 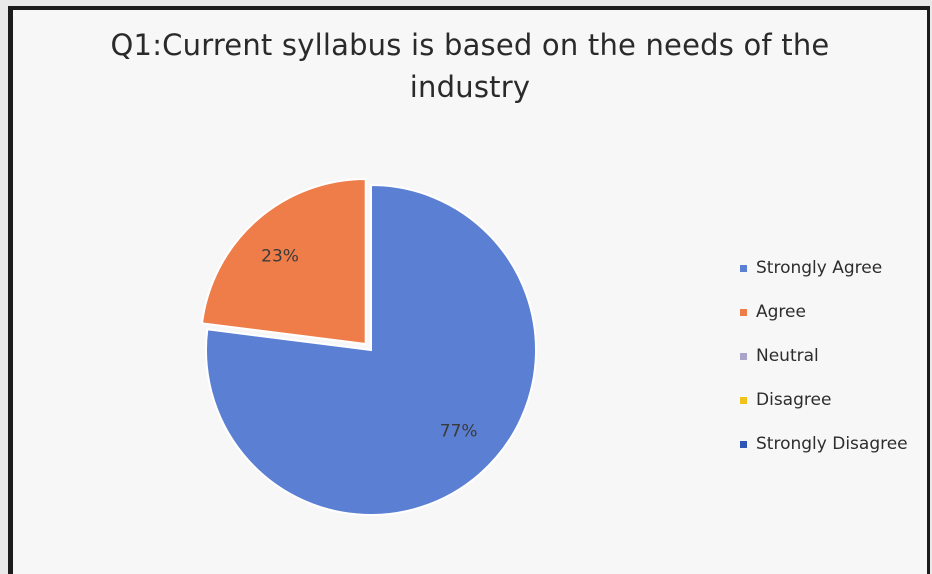 What do you see at coordinates (787, 356) in the screenshot?
I see `legend-label-neutral: Neutral` at bounding box center [787, 356].